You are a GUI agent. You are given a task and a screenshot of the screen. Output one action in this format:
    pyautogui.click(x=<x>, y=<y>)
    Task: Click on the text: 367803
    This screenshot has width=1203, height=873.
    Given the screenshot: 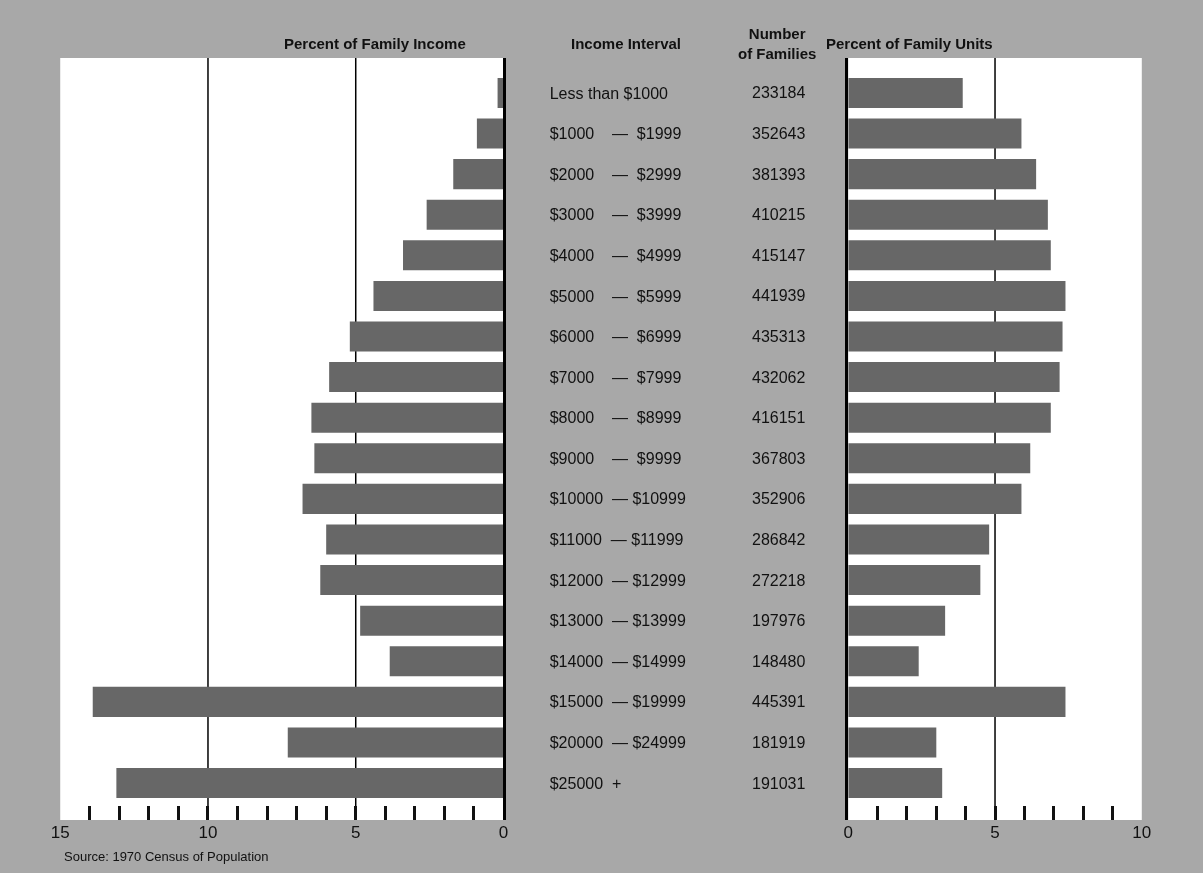 What is the action you would take?
    pyautogui.click(x=779, y=458)
    